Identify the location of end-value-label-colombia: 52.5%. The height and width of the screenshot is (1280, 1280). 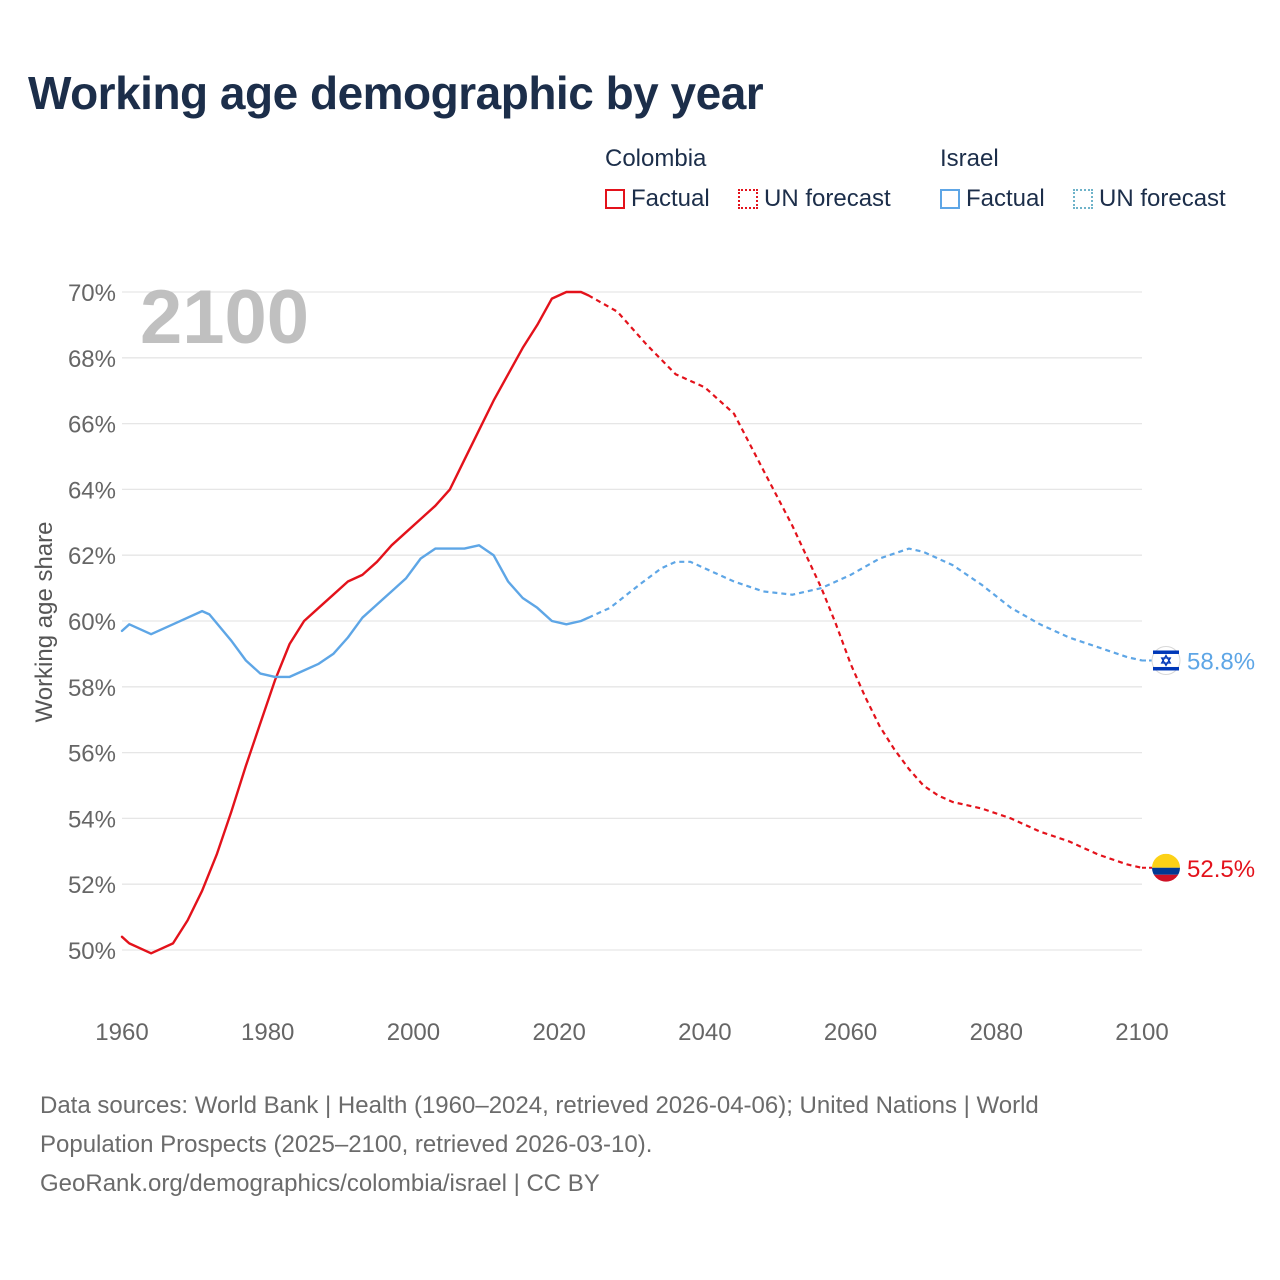
(1221, 869).